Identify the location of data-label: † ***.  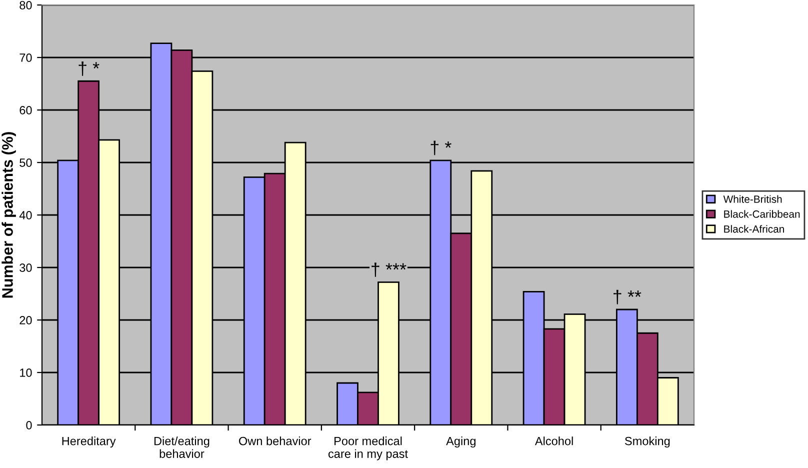
(389, 269).